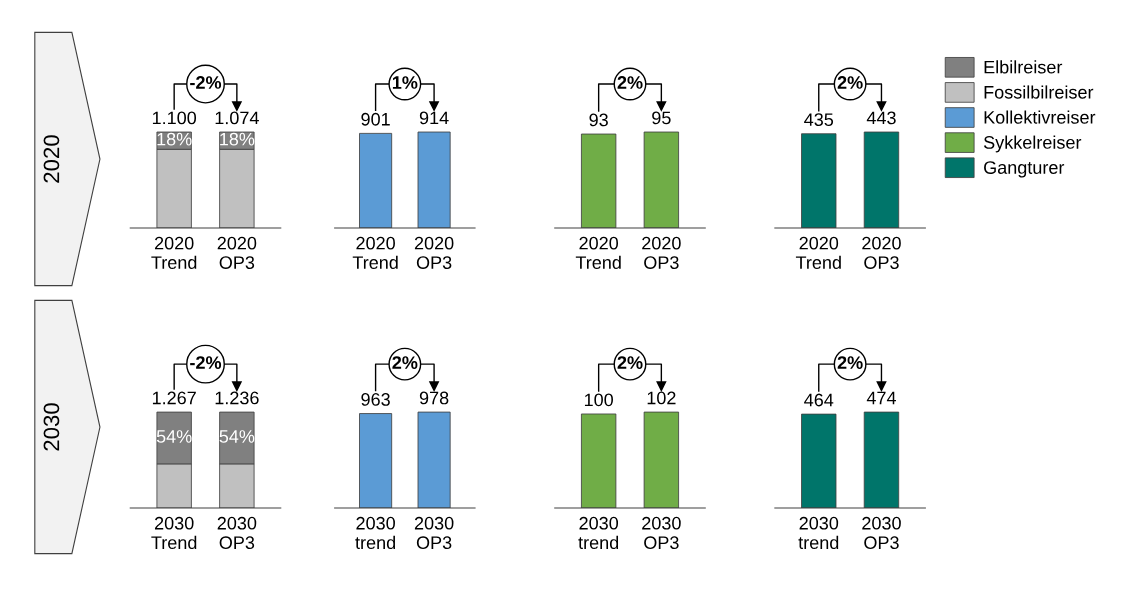 The width and height of the screenshot is (1123, 589). I want to click on data-label: 978, so click(434, 398).